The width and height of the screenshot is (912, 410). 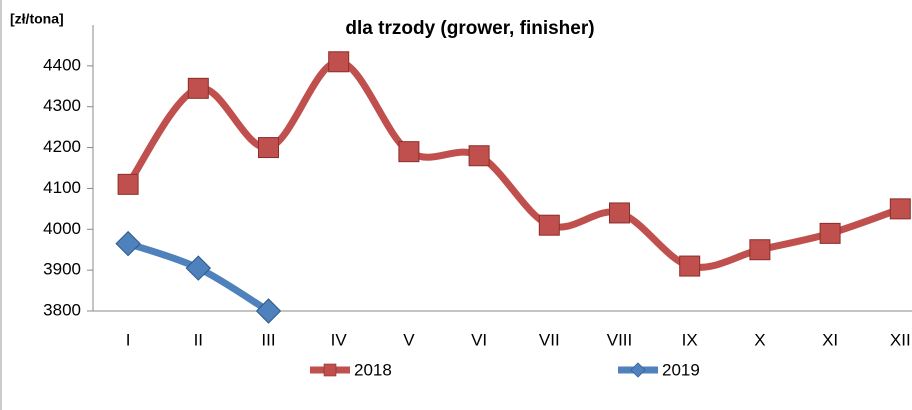 I want to click on x-tick-label: VII, so click(x=549, y=339).